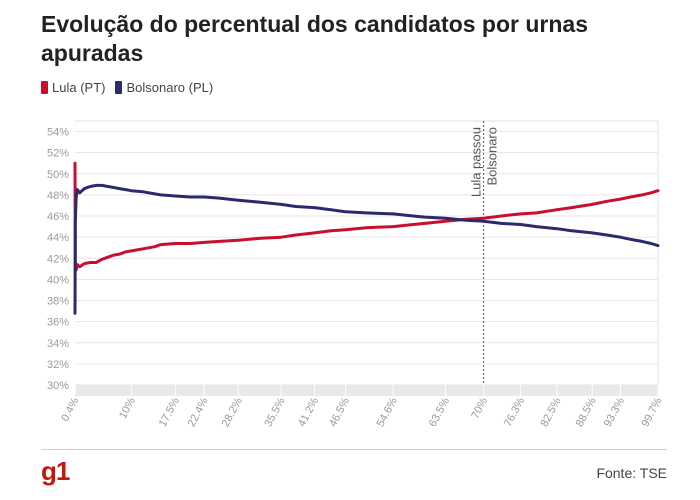 This screenshot has width=700, height=500. What do you see at coordinates (58, 344) in the screenshot?
I see `y-tick-label: 34%` at bounding box center [58, 344].